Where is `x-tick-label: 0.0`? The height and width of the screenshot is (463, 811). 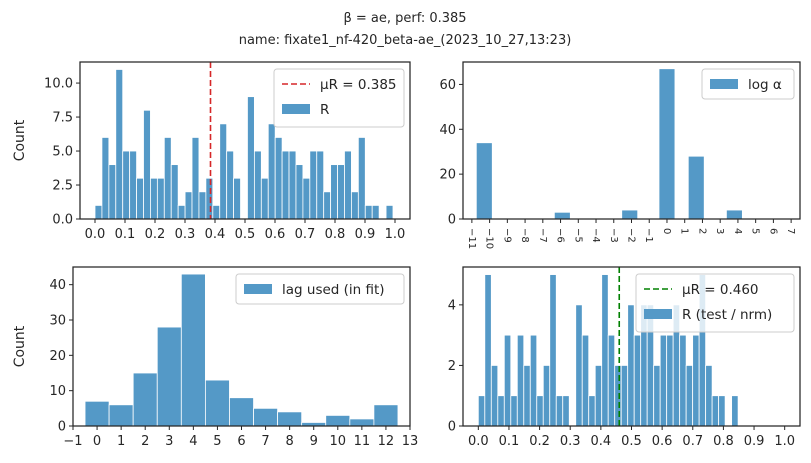
x-tick-label: 0.0 is located at coordinates (478, 441).